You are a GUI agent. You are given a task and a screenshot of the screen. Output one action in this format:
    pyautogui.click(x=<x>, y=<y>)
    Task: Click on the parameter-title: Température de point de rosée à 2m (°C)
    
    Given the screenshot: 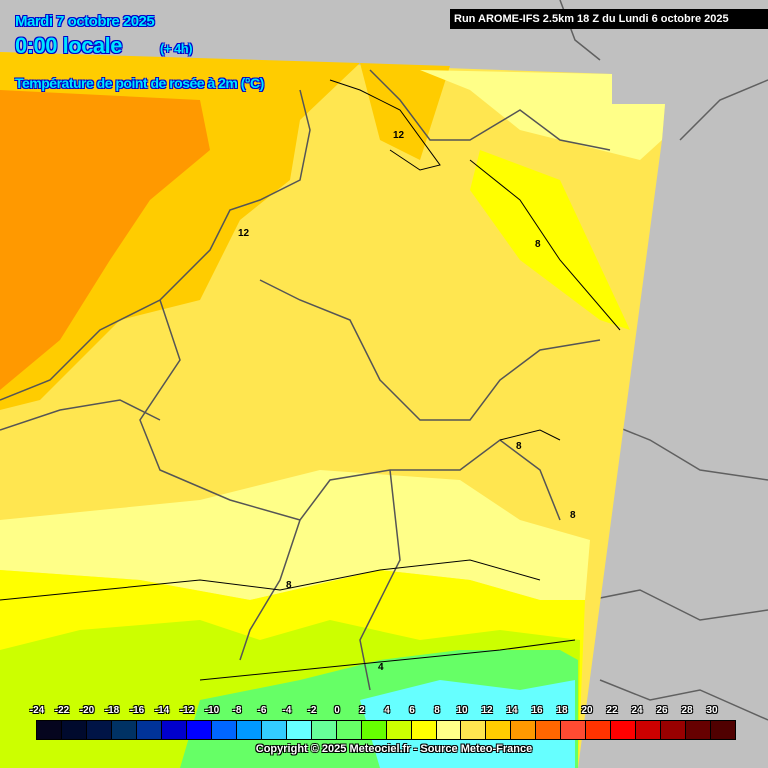 What is the action you would take?
    pyautogui.click(x=139, y=83)
    